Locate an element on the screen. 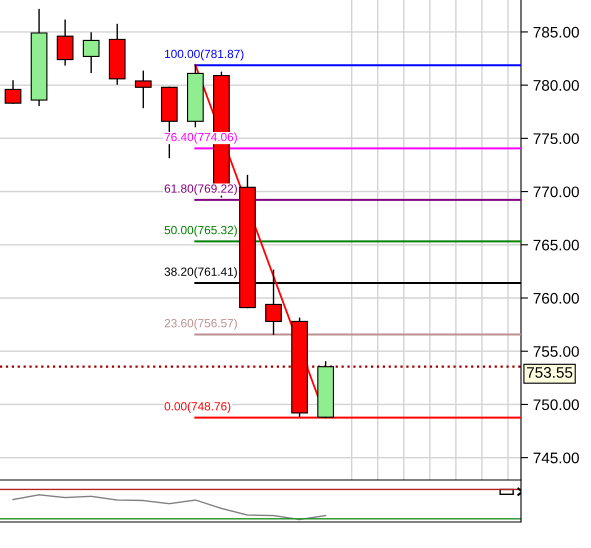 This screenshot has width=591, height=548. y-tick-label: 770.00 is located at coordinates (556, 192).